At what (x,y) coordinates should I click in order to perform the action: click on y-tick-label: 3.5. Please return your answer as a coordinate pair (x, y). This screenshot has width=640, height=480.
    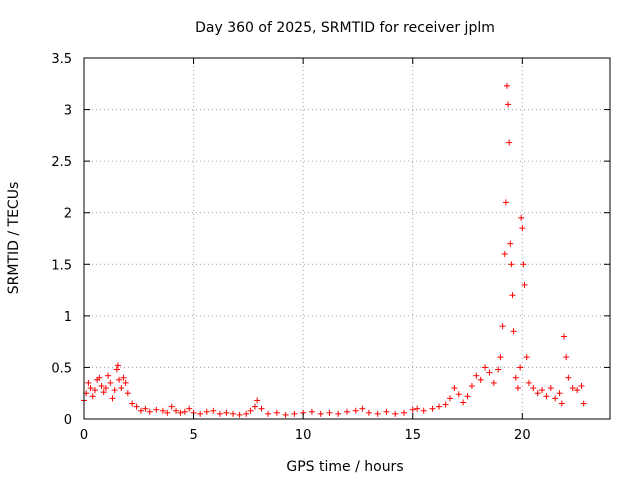
    Looking at the image, I should click on (61, 59).